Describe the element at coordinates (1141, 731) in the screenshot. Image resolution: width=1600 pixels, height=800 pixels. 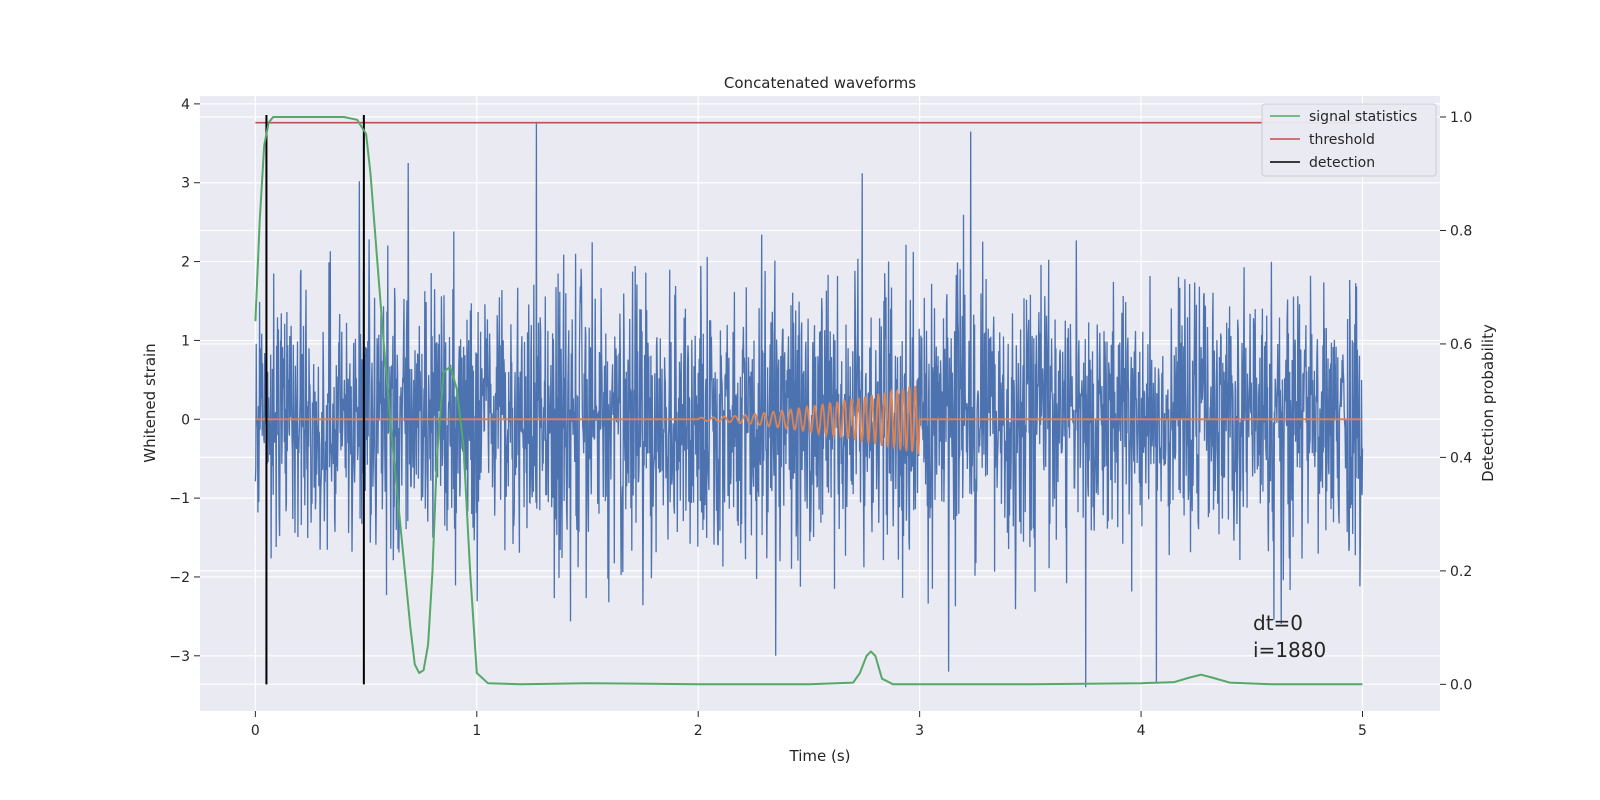
I see `x-tick-label: 4` at that location.